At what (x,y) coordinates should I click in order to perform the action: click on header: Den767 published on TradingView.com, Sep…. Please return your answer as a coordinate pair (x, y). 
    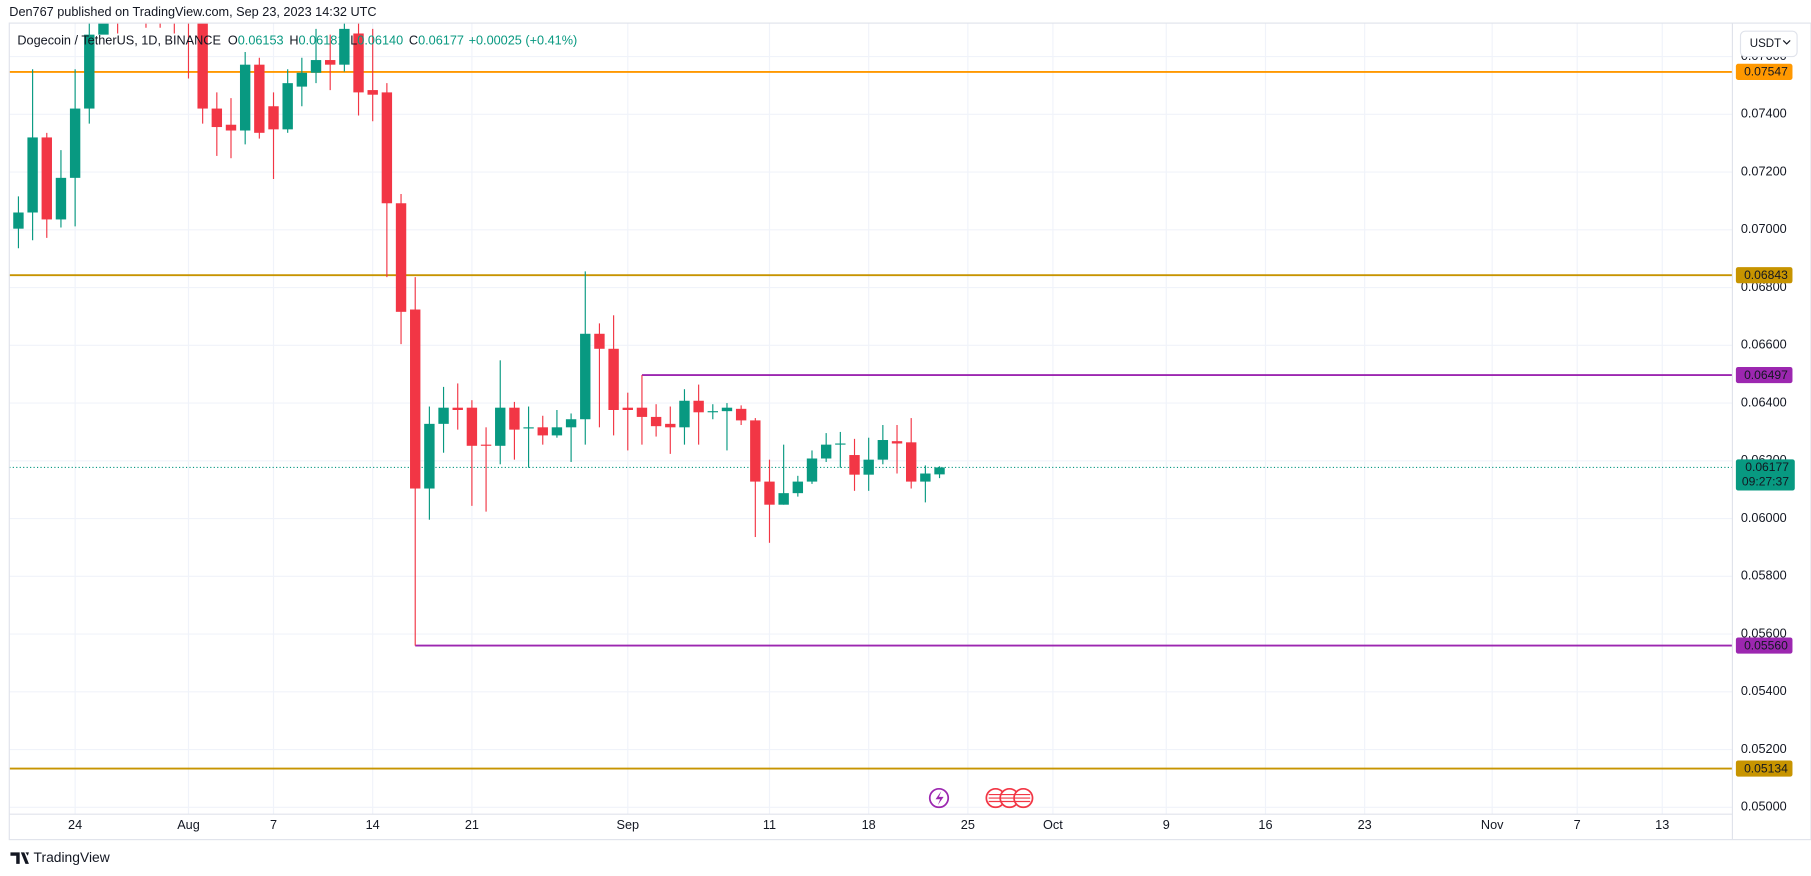
    Looking at the image, I should click on (192, 12).